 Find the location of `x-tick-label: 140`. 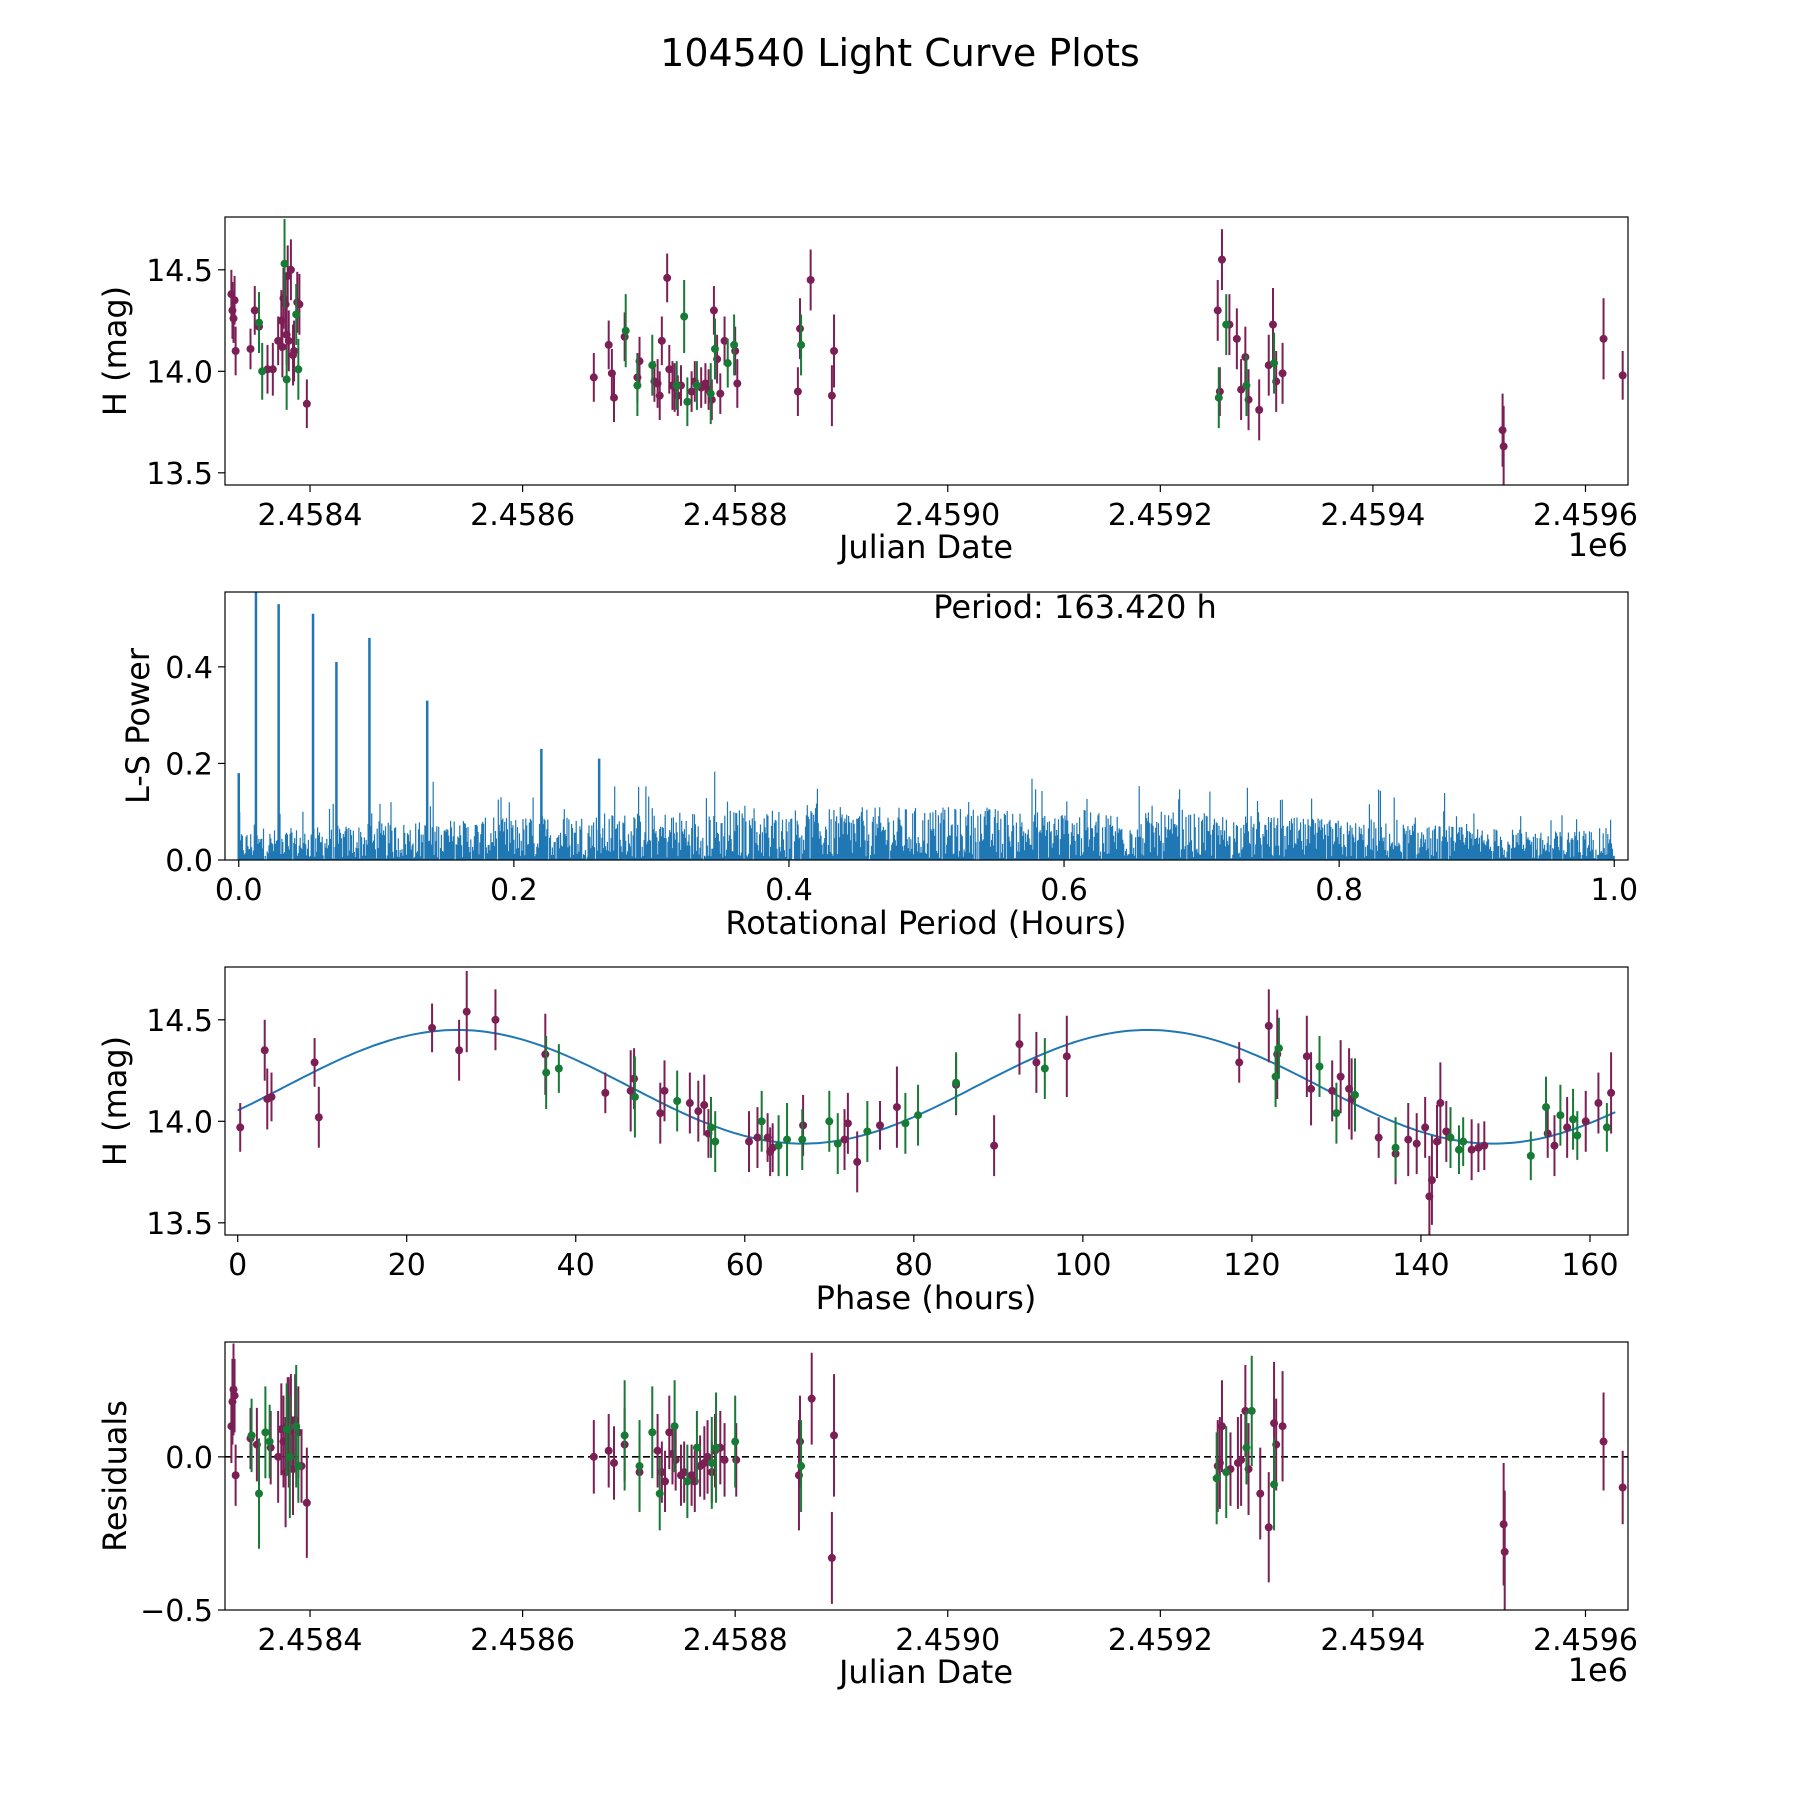

x-tick-label: 140 is located at coordinates (1420, 1265).